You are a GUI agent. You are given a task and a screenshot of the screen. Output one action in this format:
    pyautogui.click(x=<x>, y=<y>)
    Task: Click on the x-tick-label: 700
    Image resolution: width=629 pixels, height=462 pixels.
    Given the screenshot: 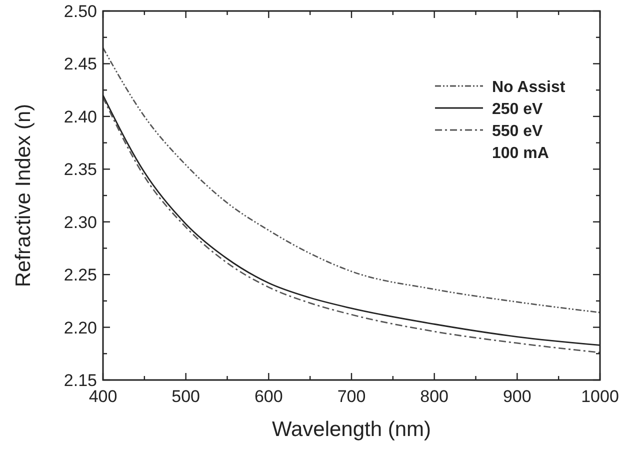 What is the action you would take?
    pyautogui.click(x=351, y=396)
    